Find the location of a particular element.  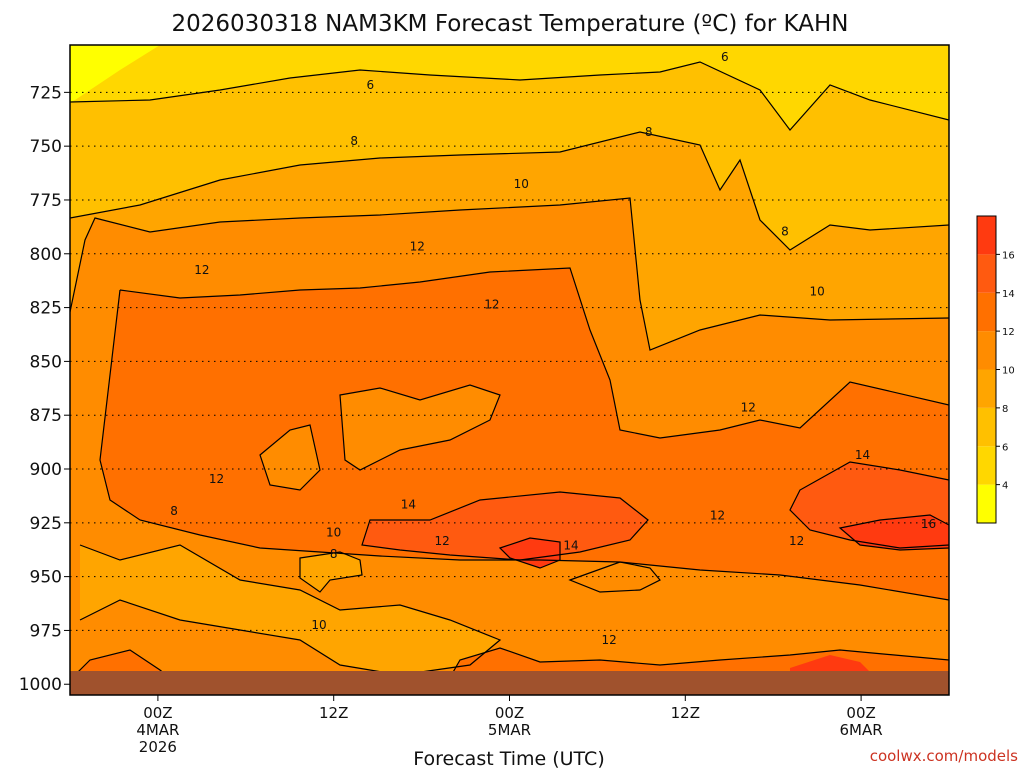

contour-14-east is located at coordinates (869, 505).